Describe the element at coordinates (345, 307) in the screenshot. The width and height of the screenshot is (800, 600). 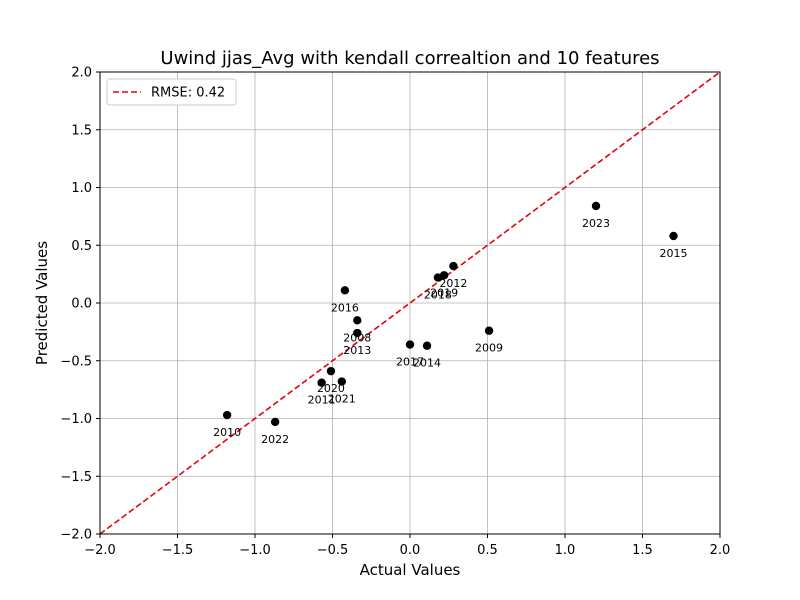
I see `point-label: 2016` at that location.